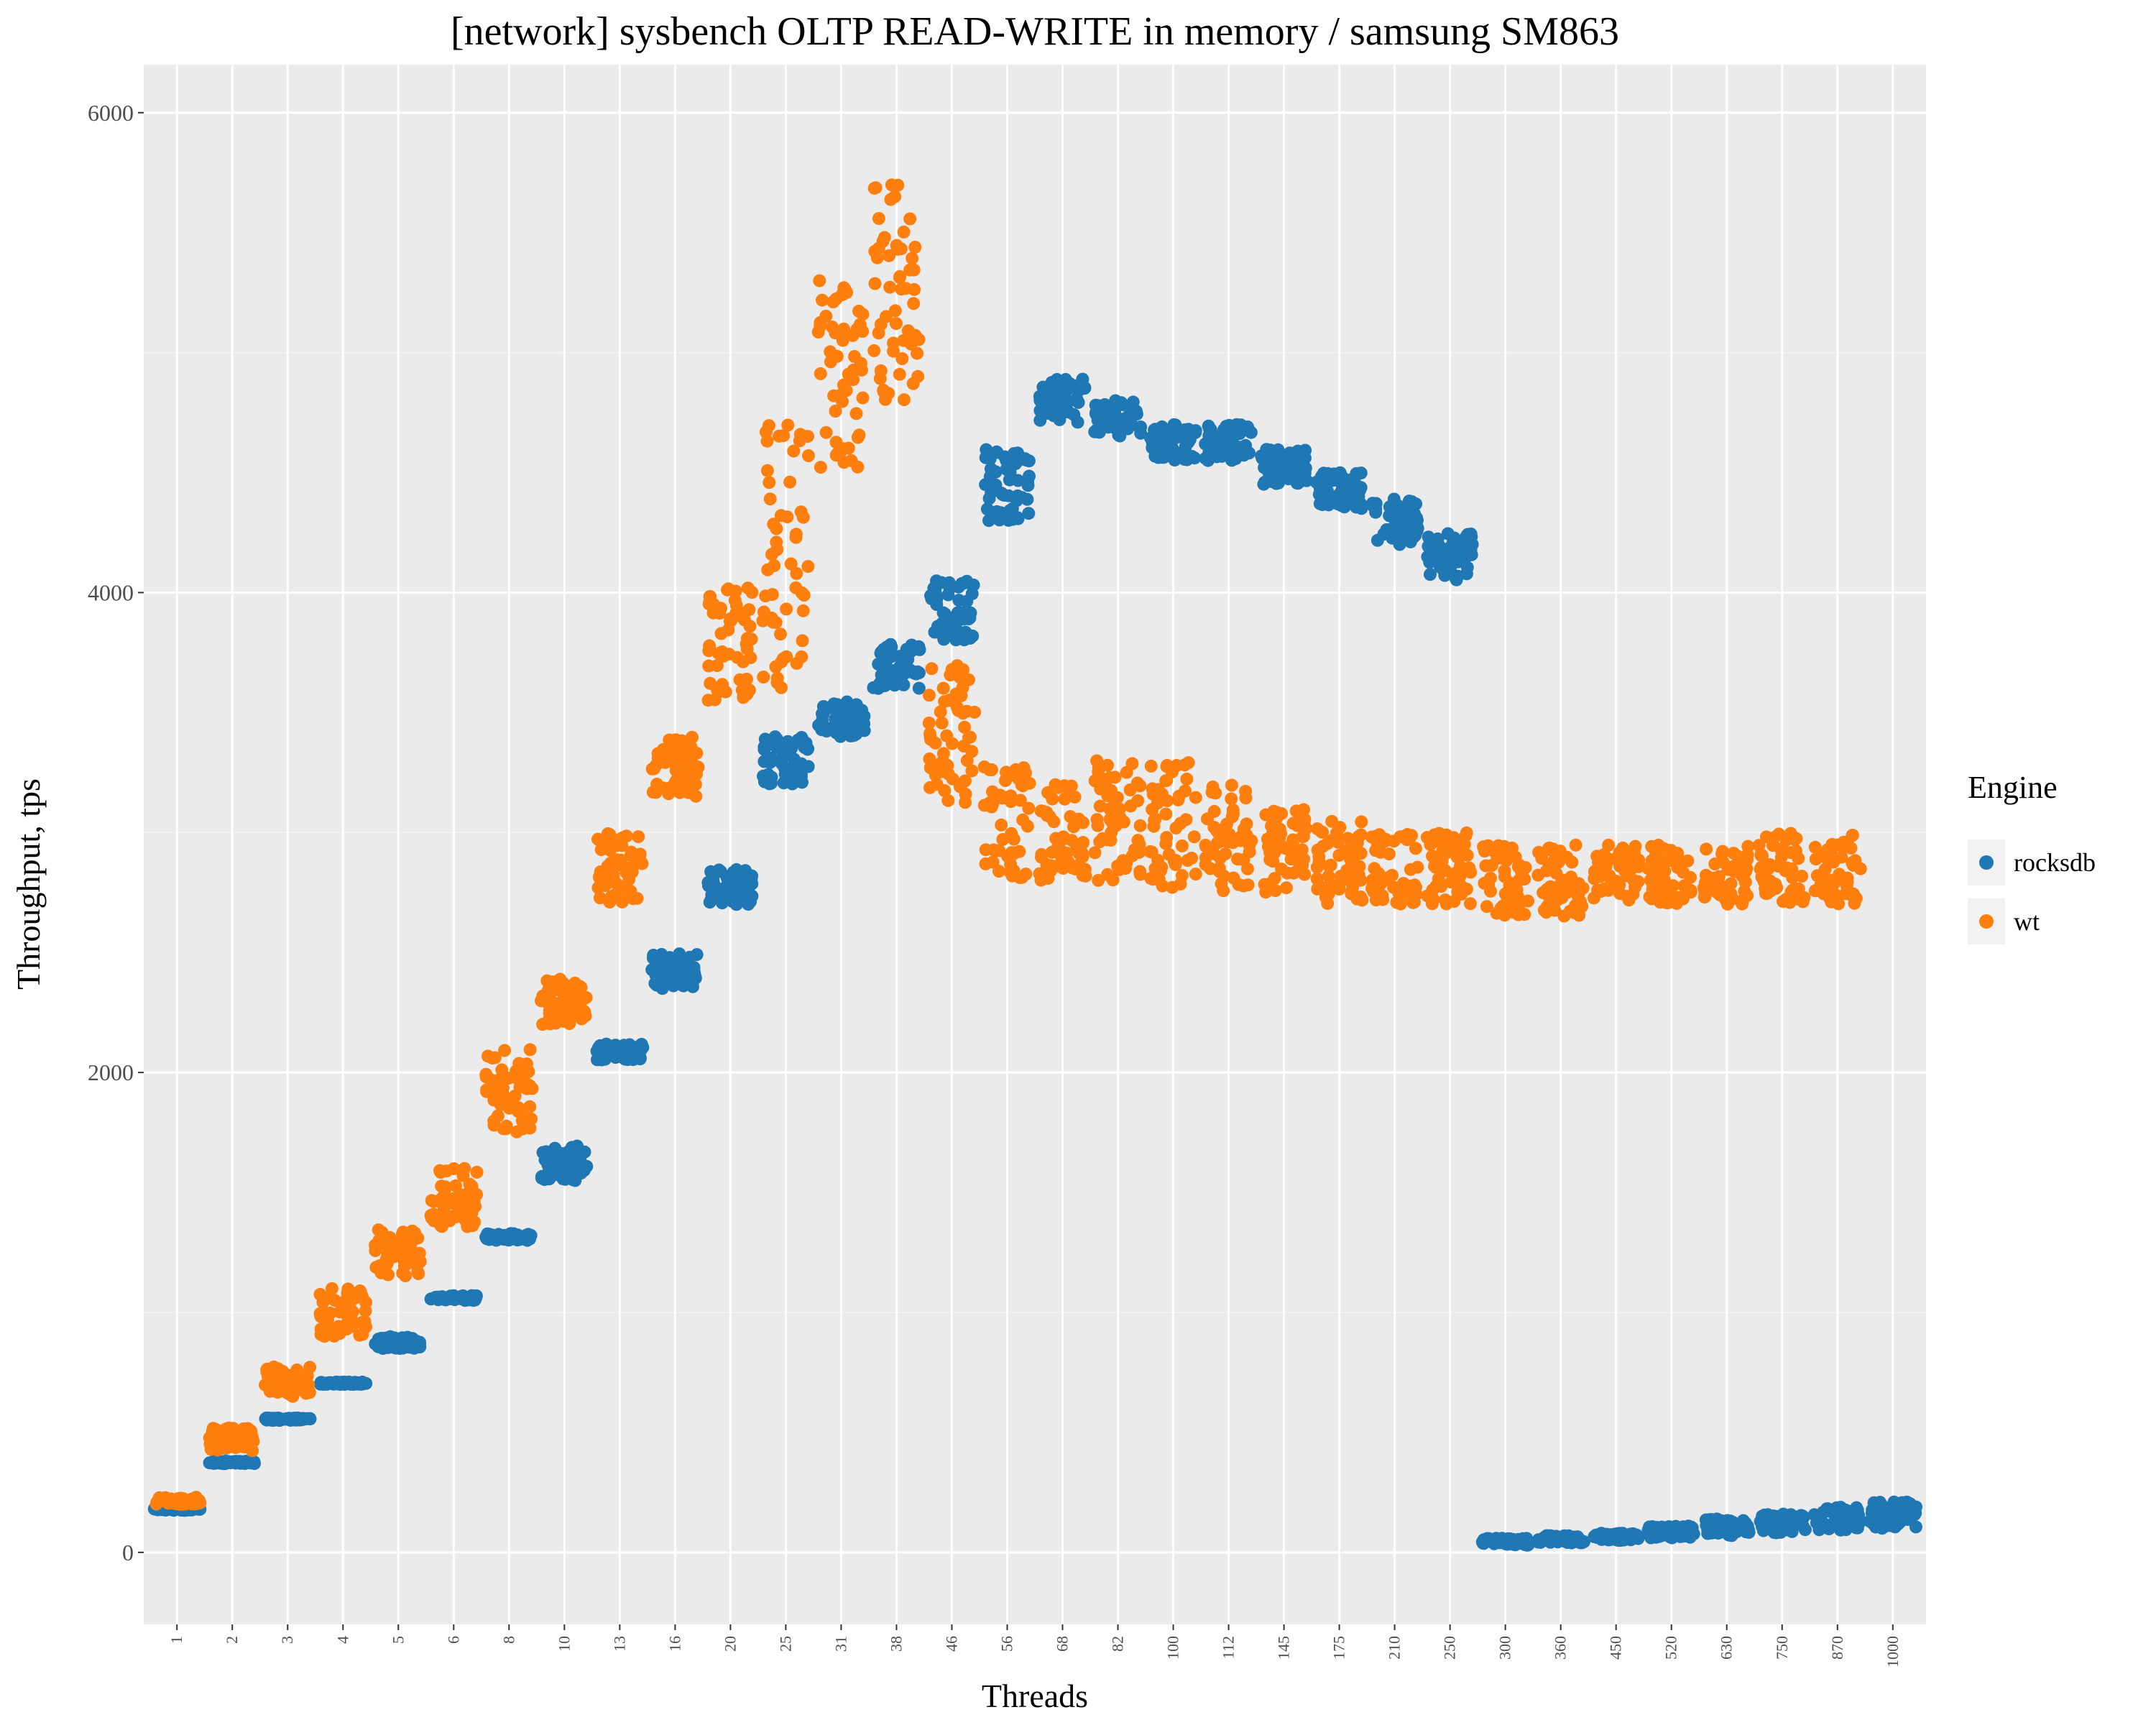  What do you see at coordinates (1782, 1648) in the screenshot?
I see `x-tick-label: 750` at bounding box center [1782, 1648].